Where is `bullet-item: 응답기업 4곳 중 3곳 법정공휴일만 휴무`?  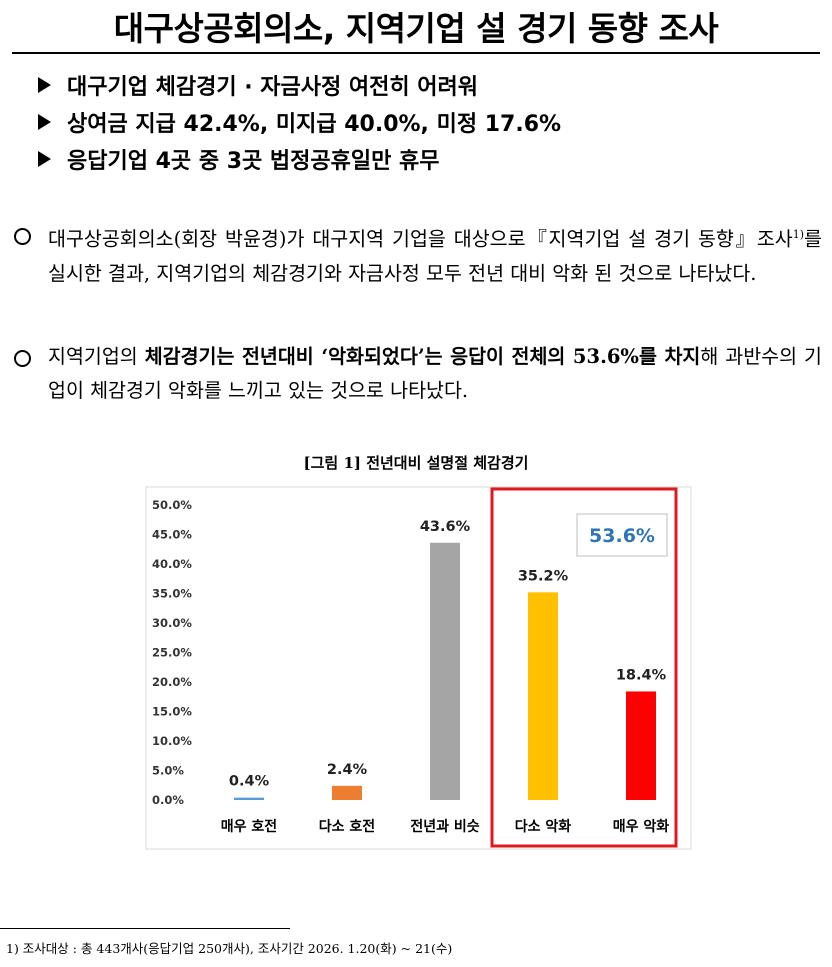 bullet-item: 응답기업 4곳 중 3곳 법정공휴일만 휴무 is located at coordinates (299, 158).